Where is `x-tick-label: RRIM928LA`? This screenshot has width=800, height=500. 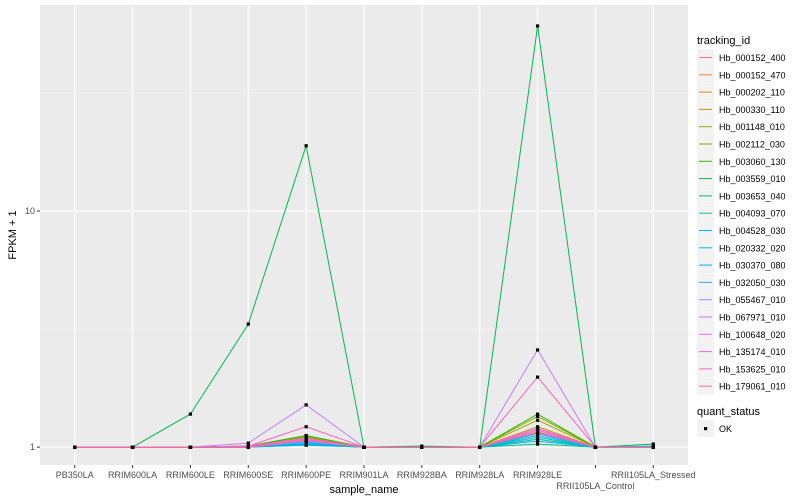
x-tick-label: RRIM928LA is located at coordinates (479, 475).